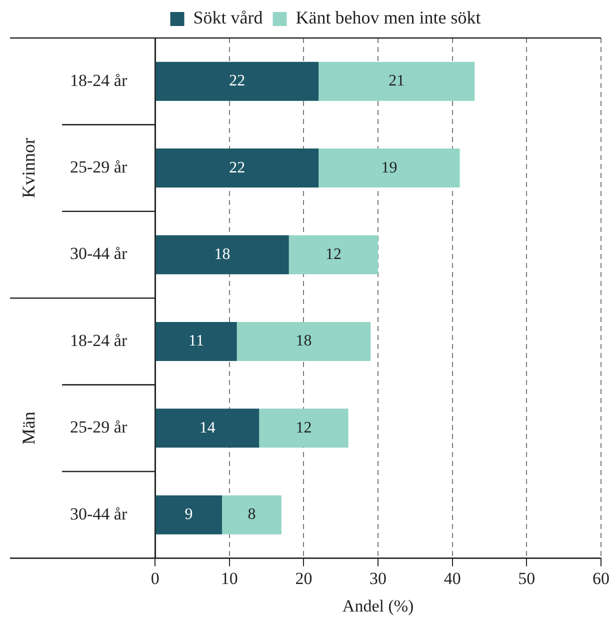  I want to click on x-tick-label: 50, so click(527, 578).